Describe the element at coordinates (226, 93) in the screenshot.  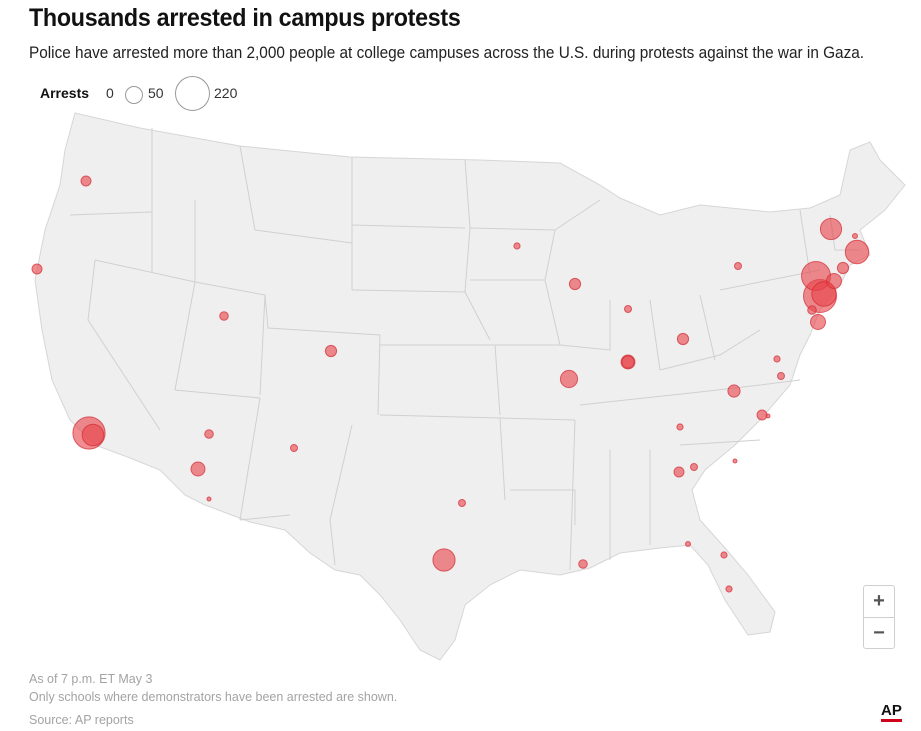
I see `legend-value-max: 220` at that location.